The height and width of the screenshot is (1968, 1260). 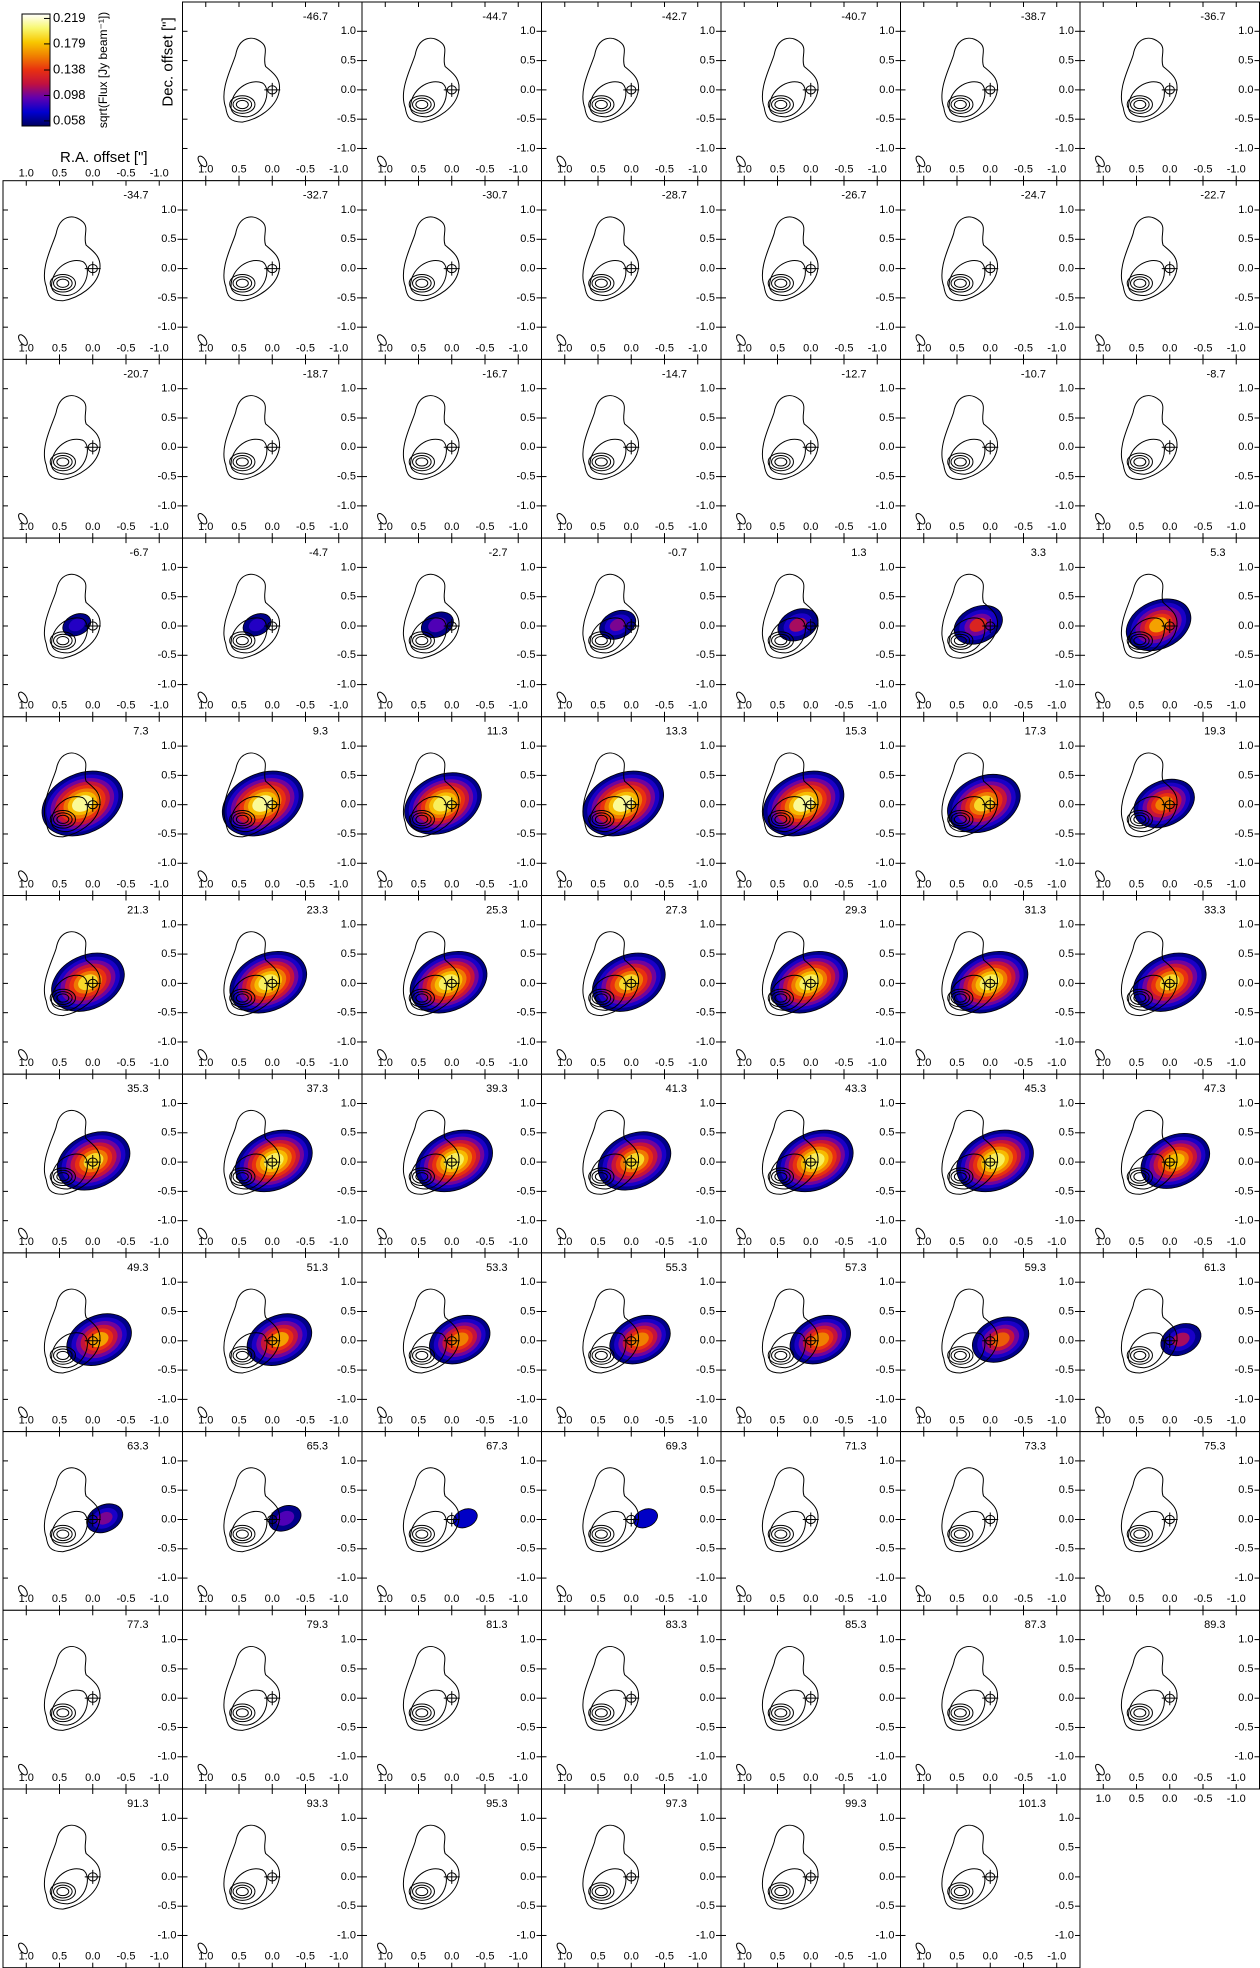 What do you see at coordinates (1217, 553) in the screenshot?
I see `velocity-label: 5.3` at bounding box center [1217, 553].